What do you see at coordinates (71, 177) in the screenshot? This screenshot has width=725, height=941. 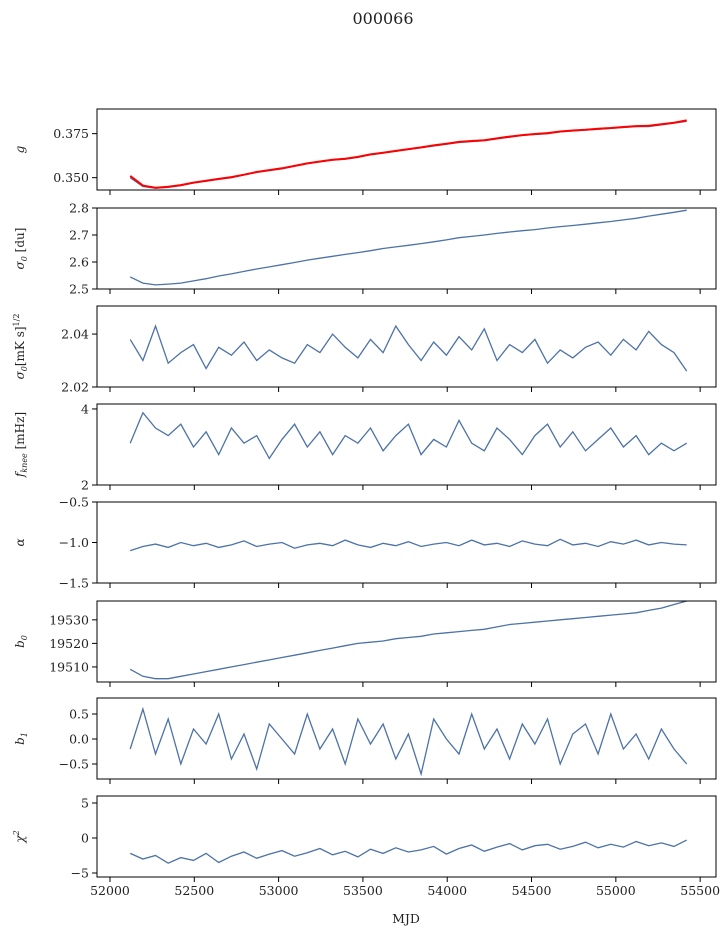 I see `y-tick-label: 0.350` at bounding box center [71, 177].